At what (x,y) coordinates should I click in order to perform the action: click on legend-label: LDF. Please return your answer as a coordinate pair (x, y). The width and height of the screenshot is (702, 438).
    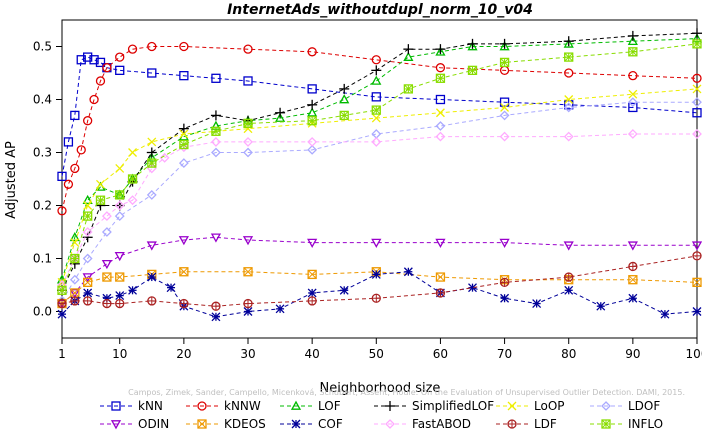
    Looking at the image, I should click on (545, 424).